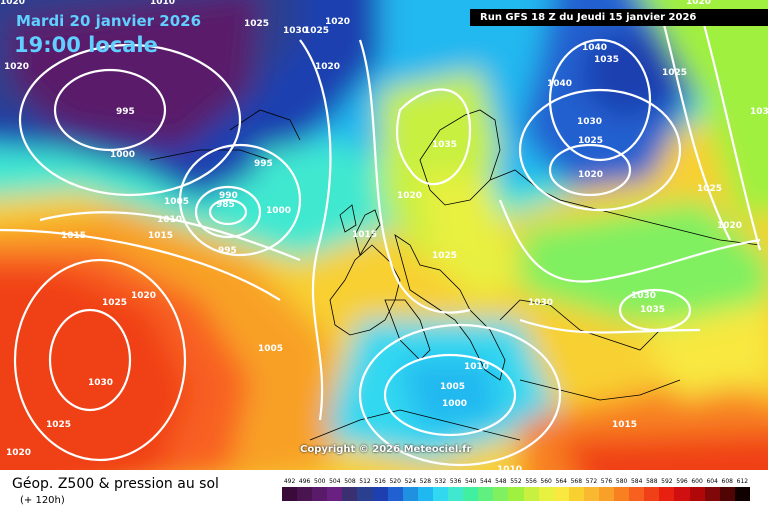 The image size is (768, 512). Describe the element at coordinates (652, 310) in the screenshot. I see `isobar-label: 1035` at that location.